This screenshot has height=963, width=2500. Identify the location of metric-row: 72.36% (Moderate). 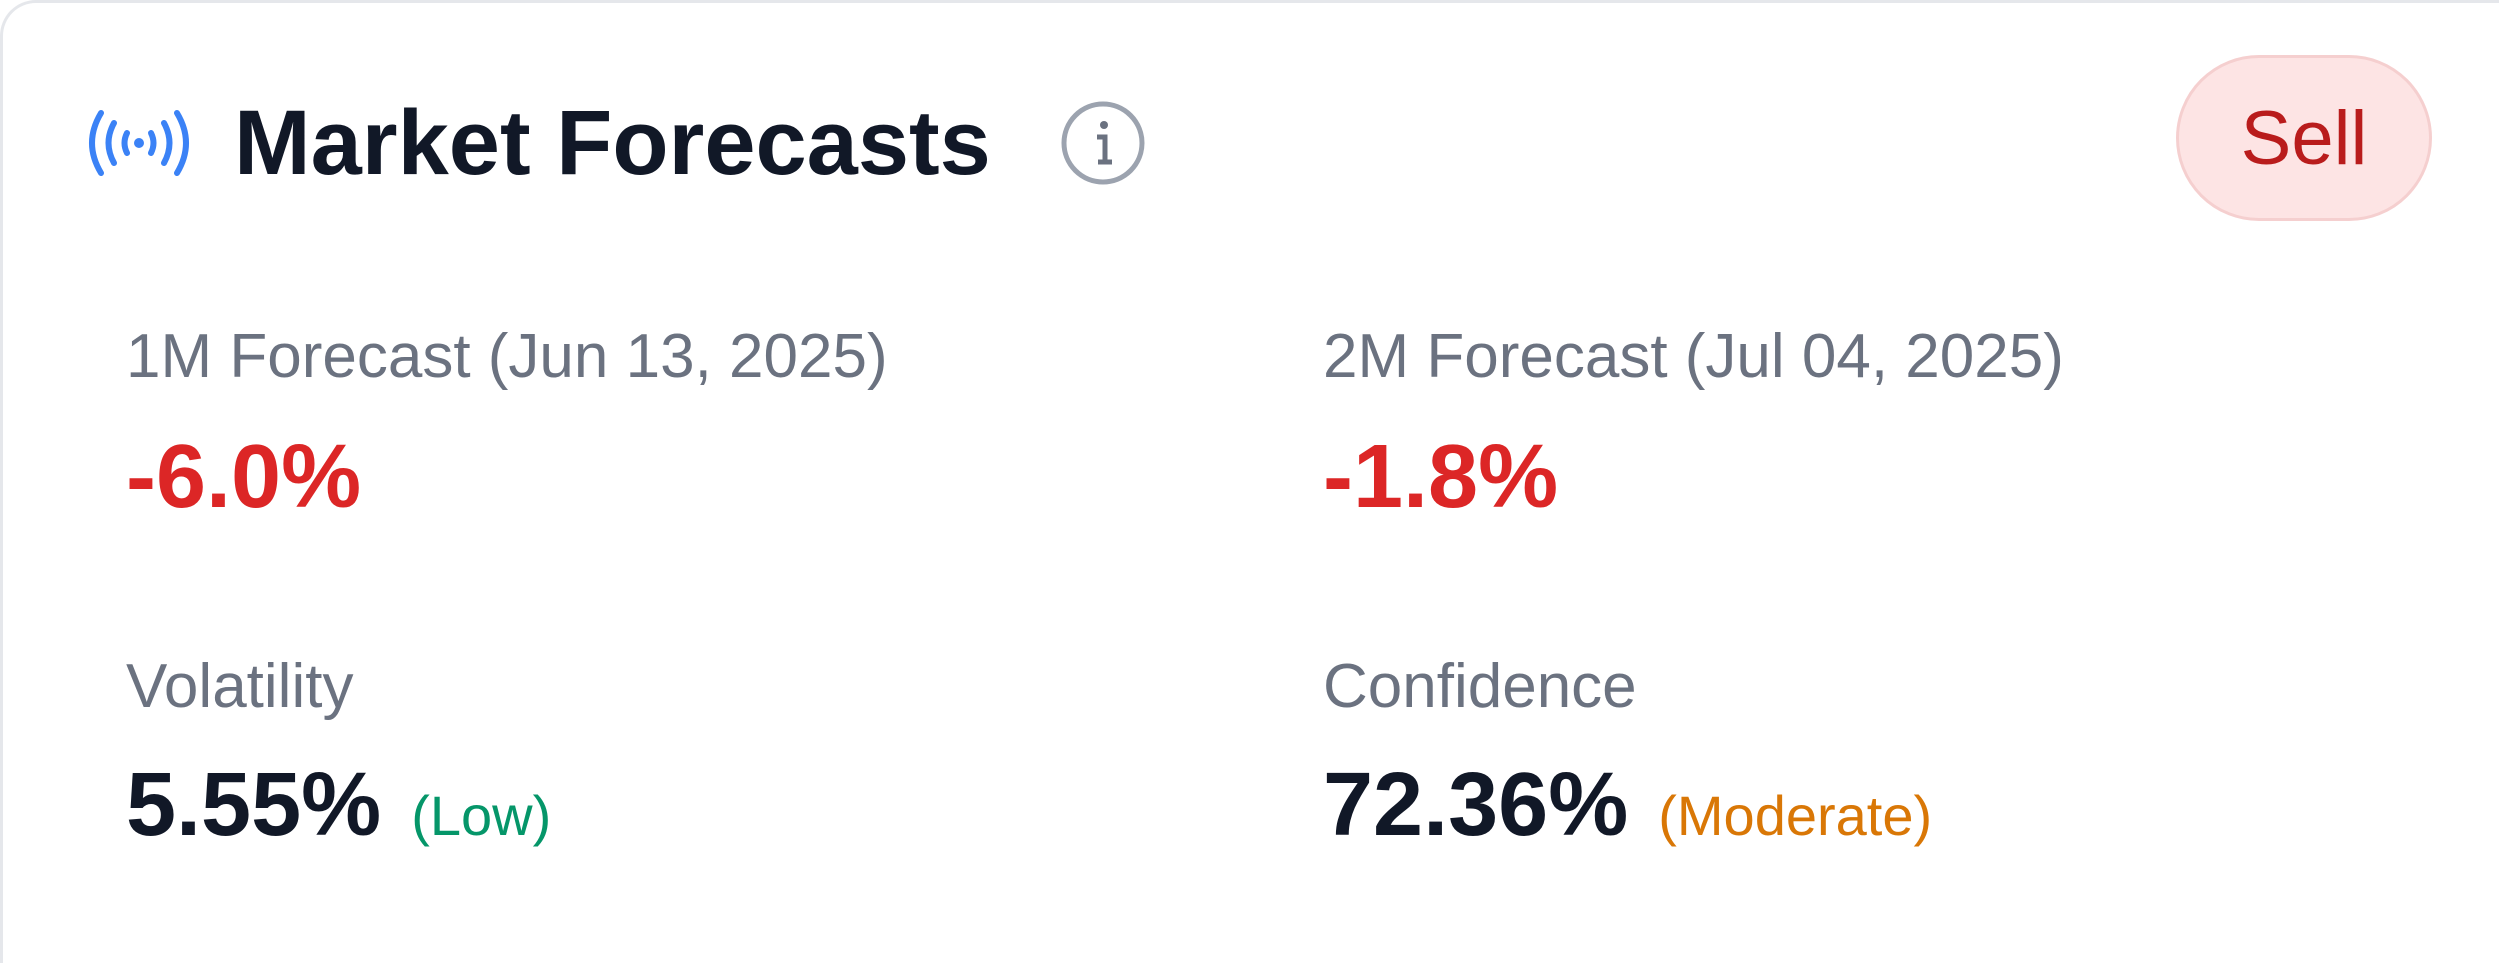
(1627, 810).